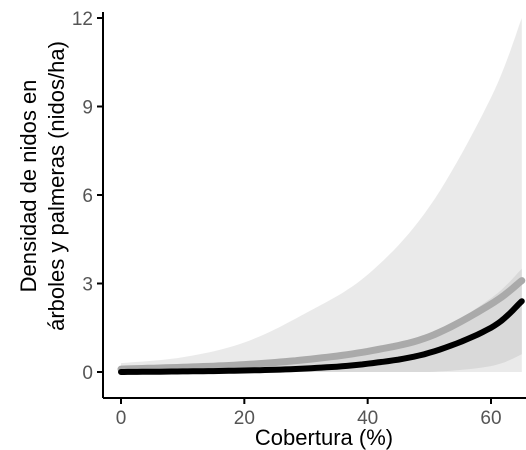 The width and height of the screenshot is (526, 450). What do you see at coordinates (87, 373) in the screenshot?
I see `y-tick-label: 0` at bounding box center [87, 373].